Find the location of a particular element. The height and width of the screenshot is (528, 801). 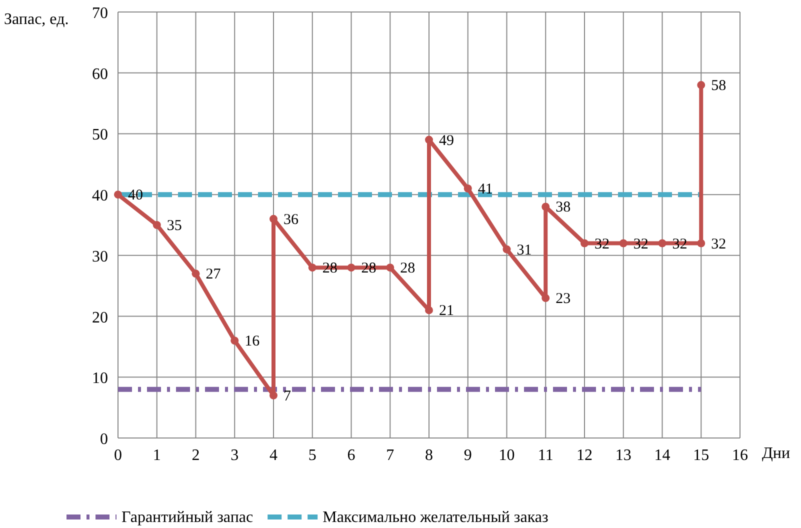

data-label: 40 is located at coordinates (135, 196).